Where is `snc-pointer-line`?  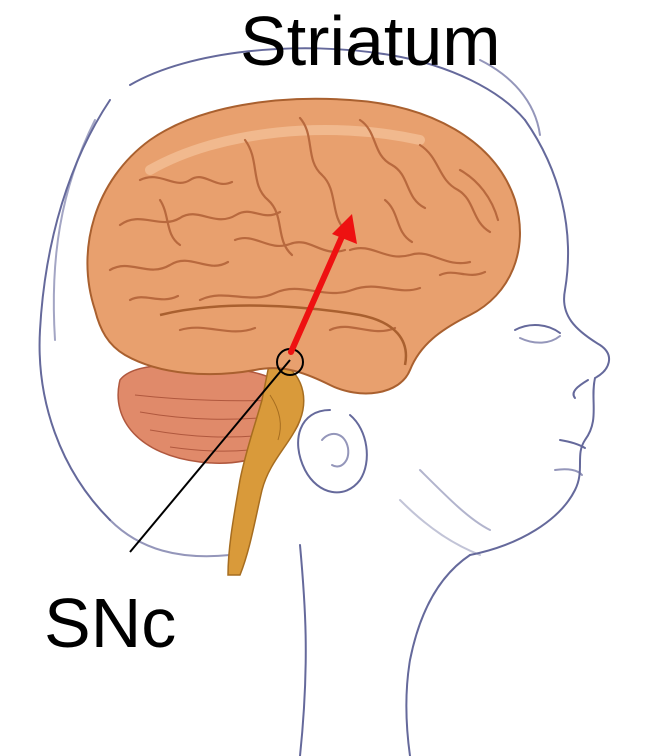 snc-pointer-line is located at coordinates (210, 456).